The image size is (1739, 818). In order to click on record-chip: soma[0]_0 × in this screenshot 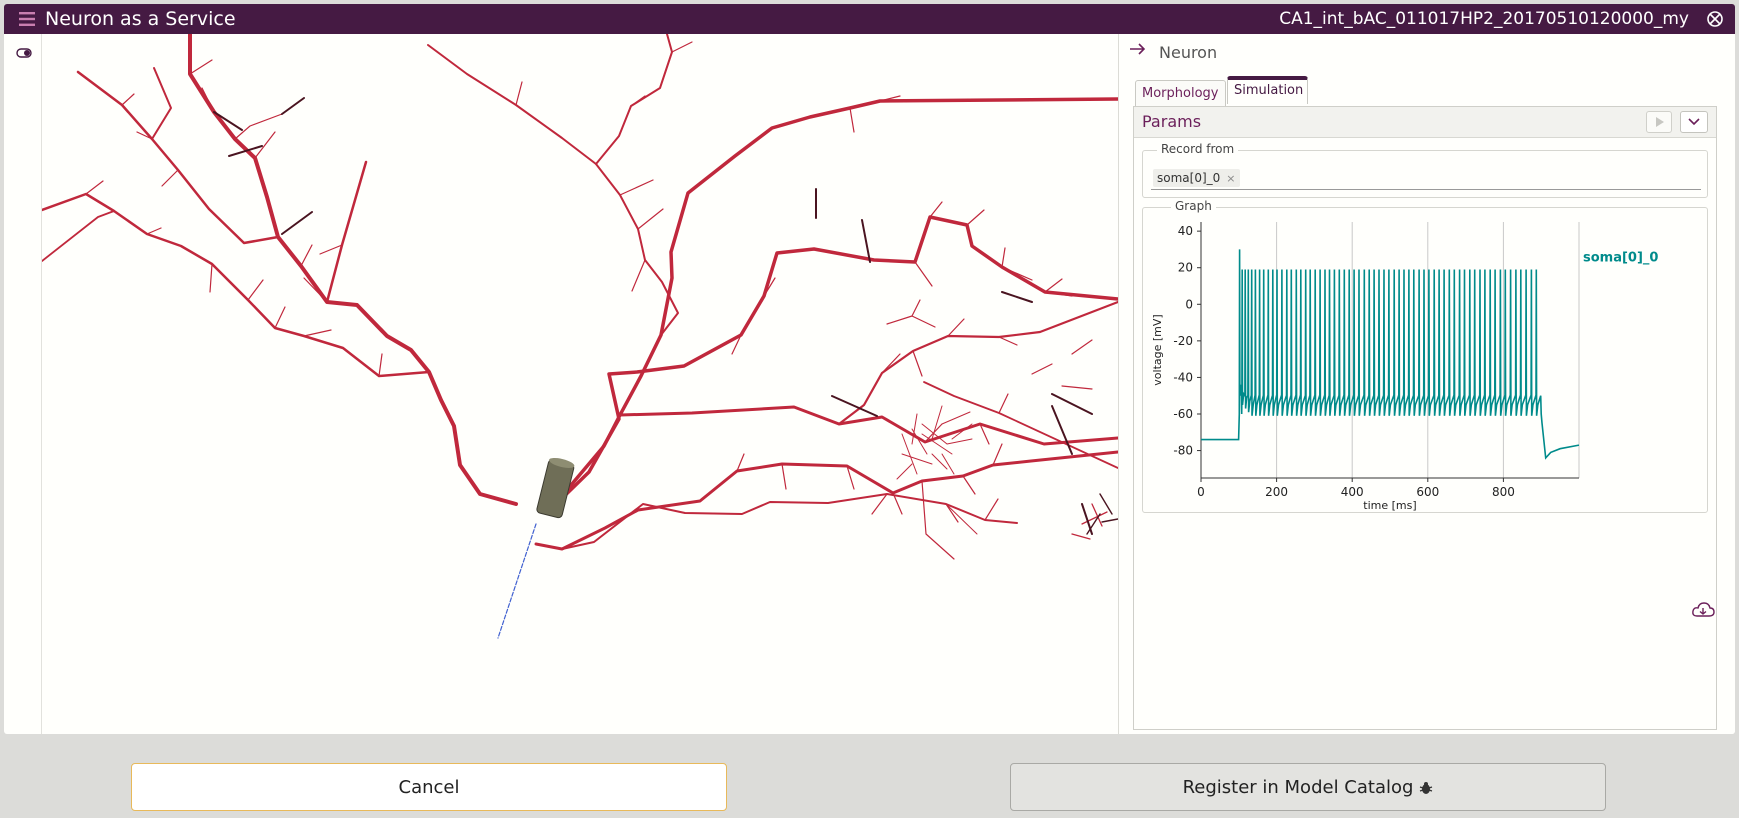, I will do `click(1196, 178)`.